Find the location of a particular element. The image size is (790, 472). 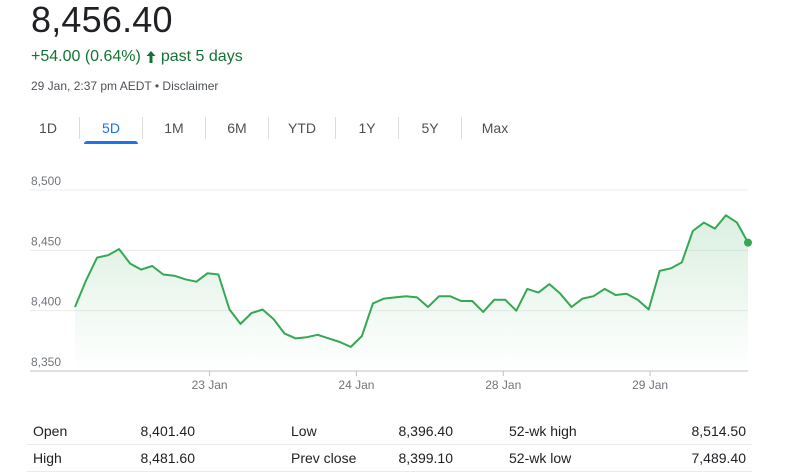

y-tick-label: 8,500 is located at coordinates (46, 181).